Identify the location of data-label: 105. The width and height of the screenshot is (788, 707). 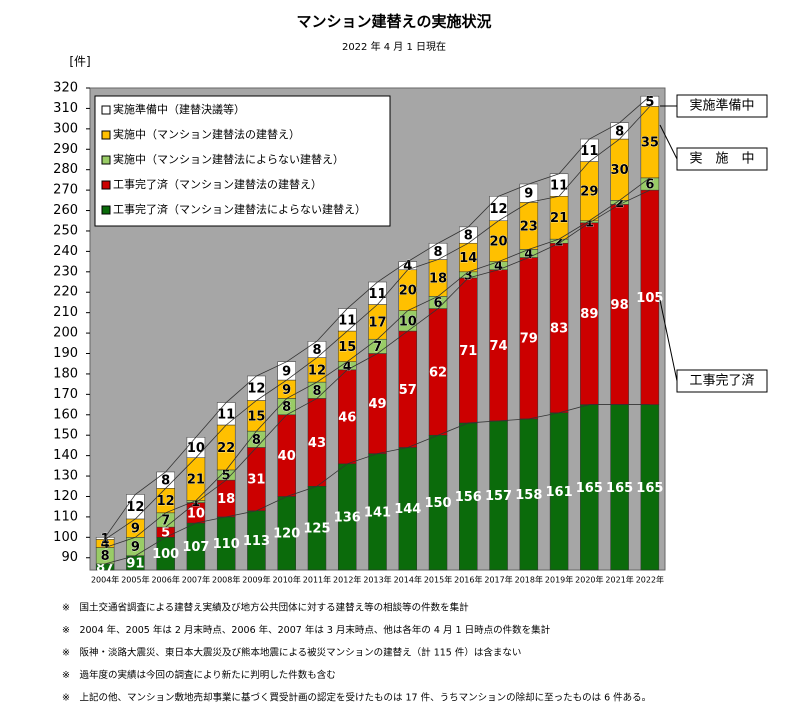
(649, 298).